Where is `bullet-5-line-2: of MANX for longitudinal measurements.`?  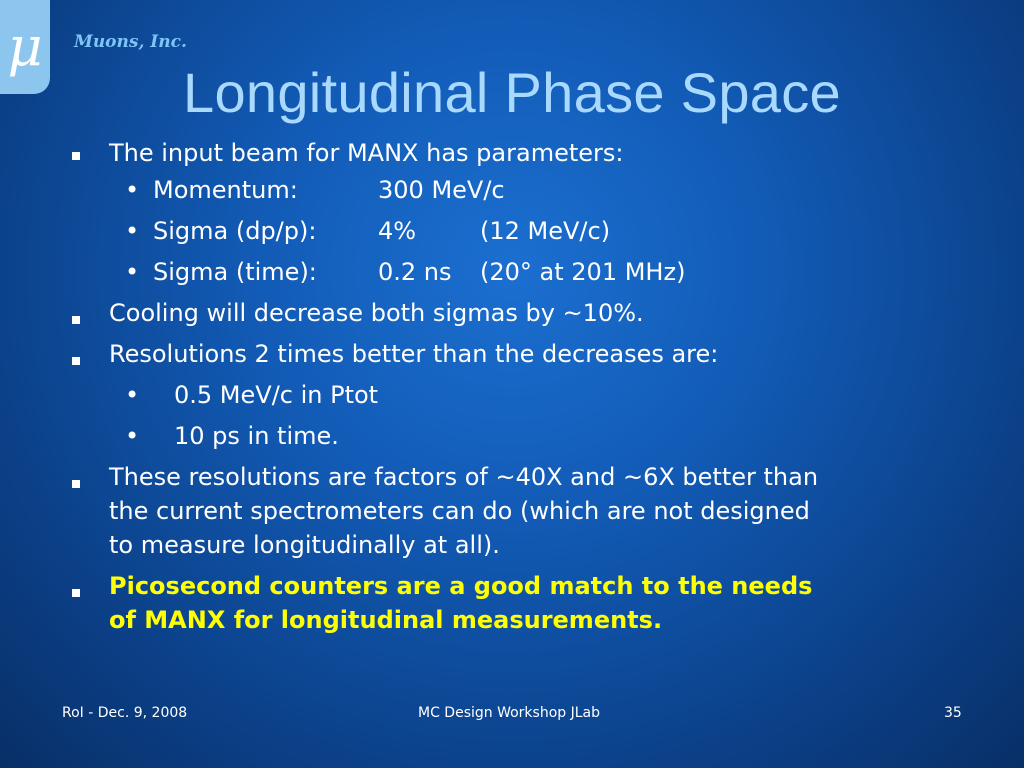 bullet-5-line-2: of MANX for longitudinal measurements. is located at coordinates (386, 620).